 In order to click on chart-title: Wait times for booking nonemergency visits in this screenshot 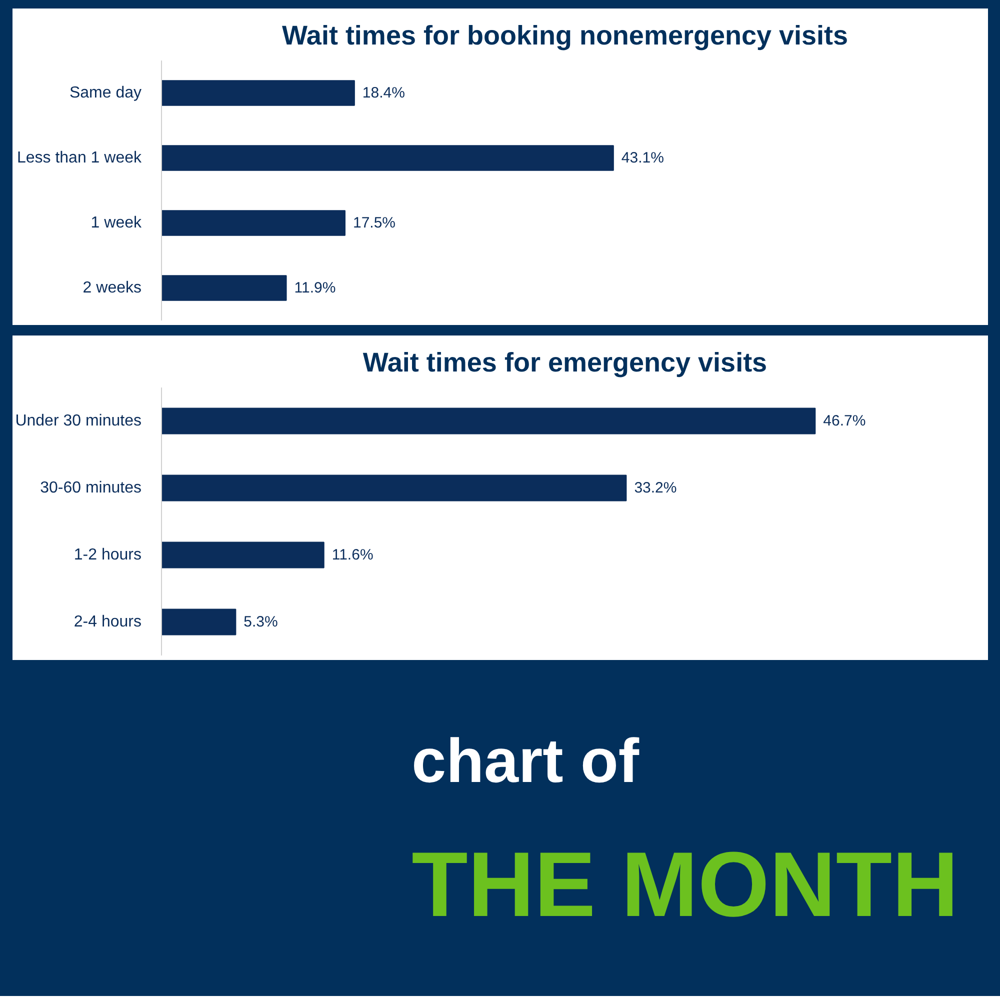, I will do `click(565, 35)`.